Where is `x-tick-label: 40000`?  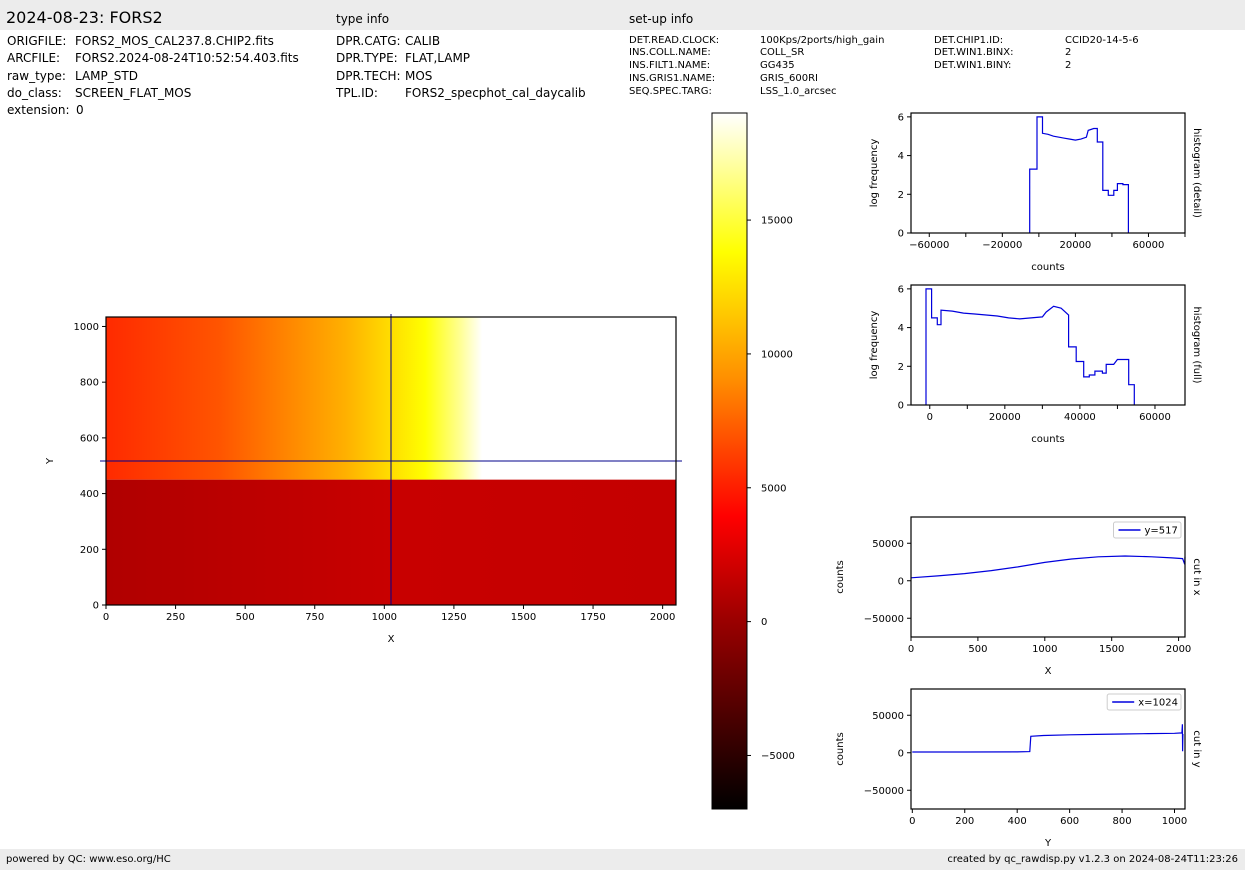
x-tick-label: 40000 is located at coordinates (1080, 417).